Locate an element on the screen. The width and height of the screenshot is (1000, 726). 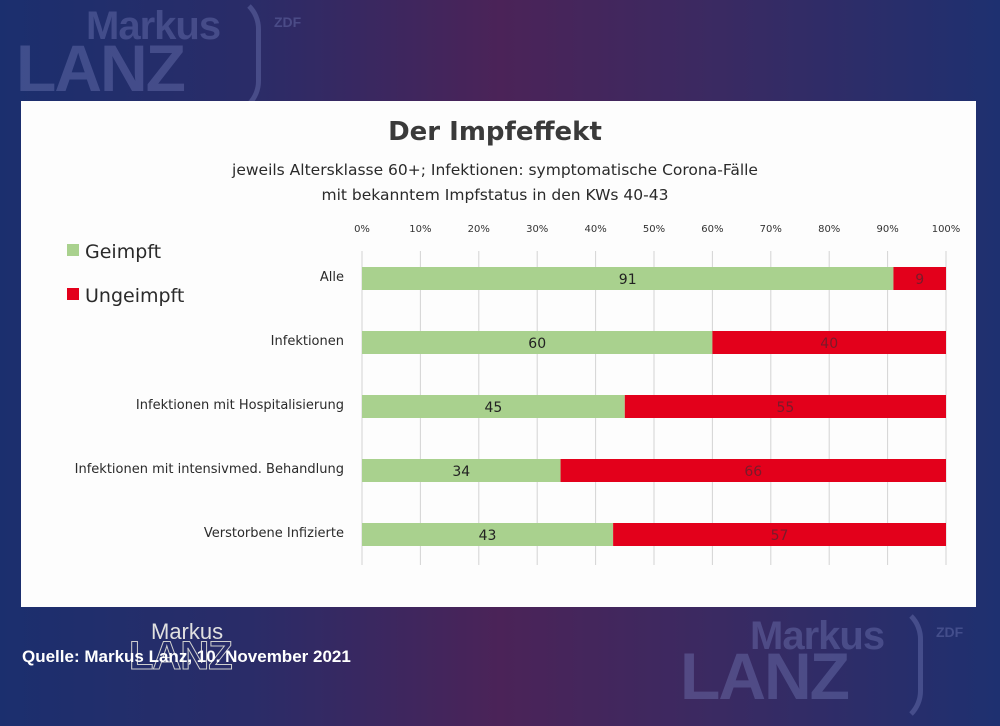
category-label: Infektionen mit Hospitalisierung is located at coordinates (240, 405).